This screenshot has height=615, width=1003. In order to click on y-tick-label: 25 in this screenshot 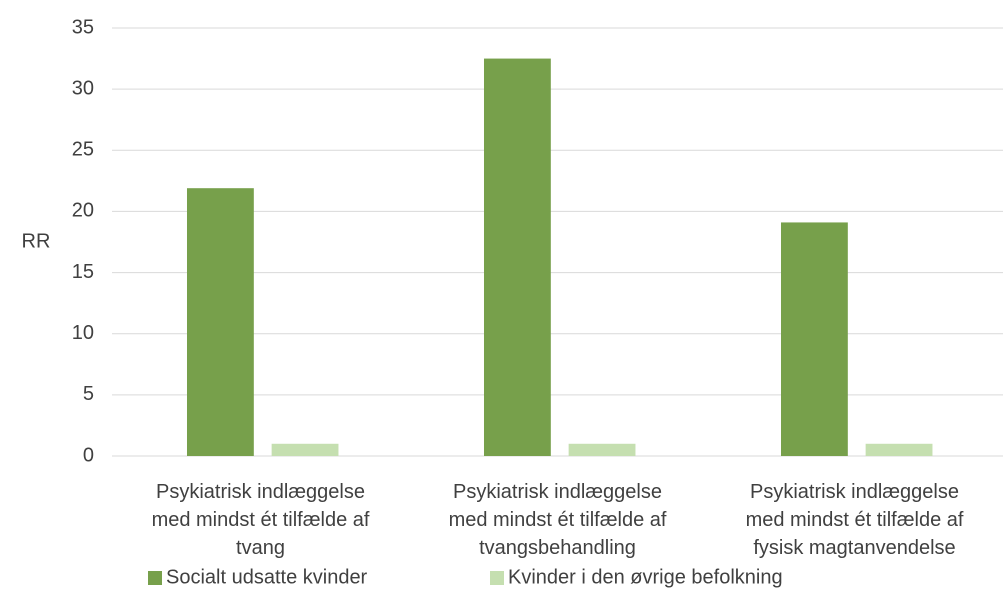, I will do `click(83, 150)`.